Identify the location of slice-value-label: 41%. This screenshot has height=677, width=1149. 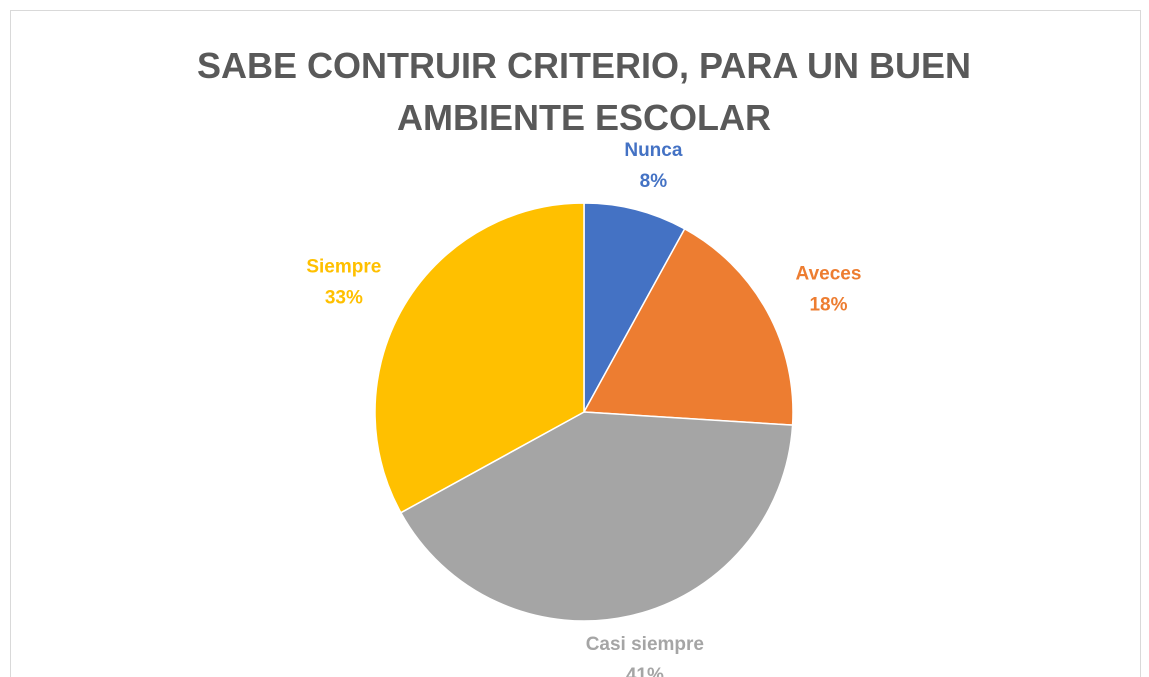
(645, 671).